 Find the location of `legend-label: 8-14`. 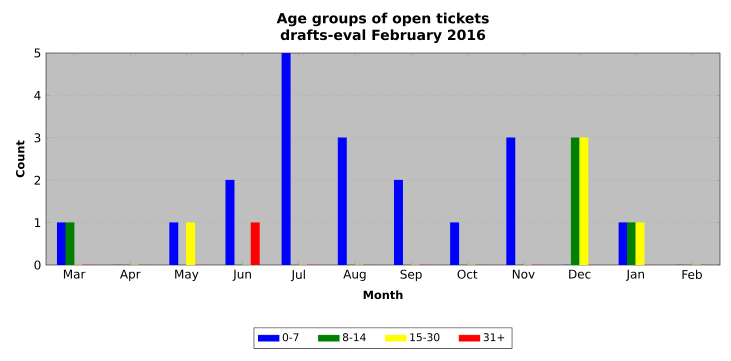

legend-label: 8-14 is located at coordinates (354, 337).